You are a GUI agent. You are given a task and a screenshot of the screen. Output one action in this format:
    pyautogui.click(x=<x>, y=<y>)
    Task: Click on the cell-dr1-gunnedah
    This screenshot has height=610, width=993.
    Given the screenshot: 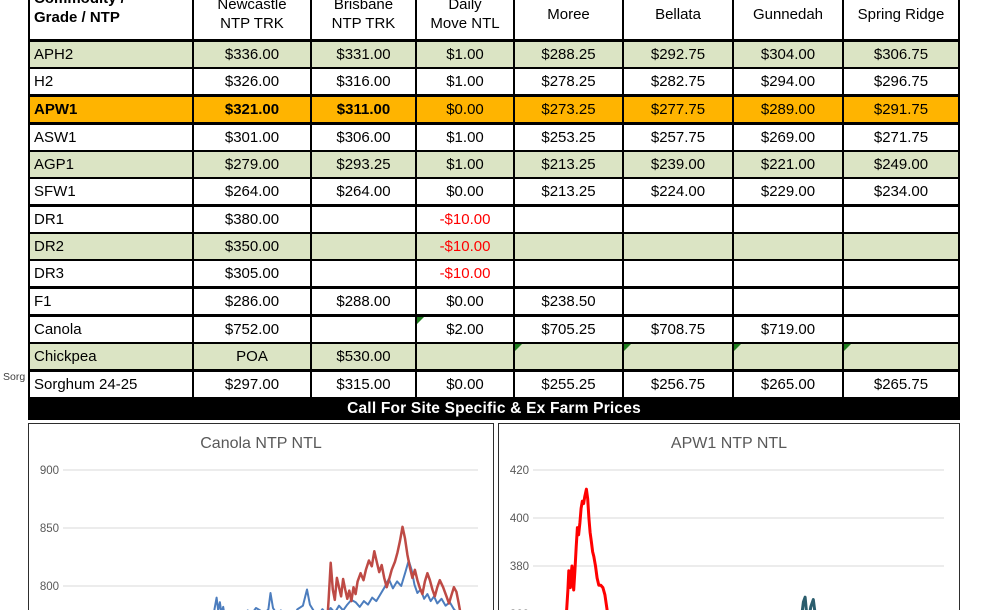 What is the action you would take?
    pyautogui.click(x=787, y=219)
    